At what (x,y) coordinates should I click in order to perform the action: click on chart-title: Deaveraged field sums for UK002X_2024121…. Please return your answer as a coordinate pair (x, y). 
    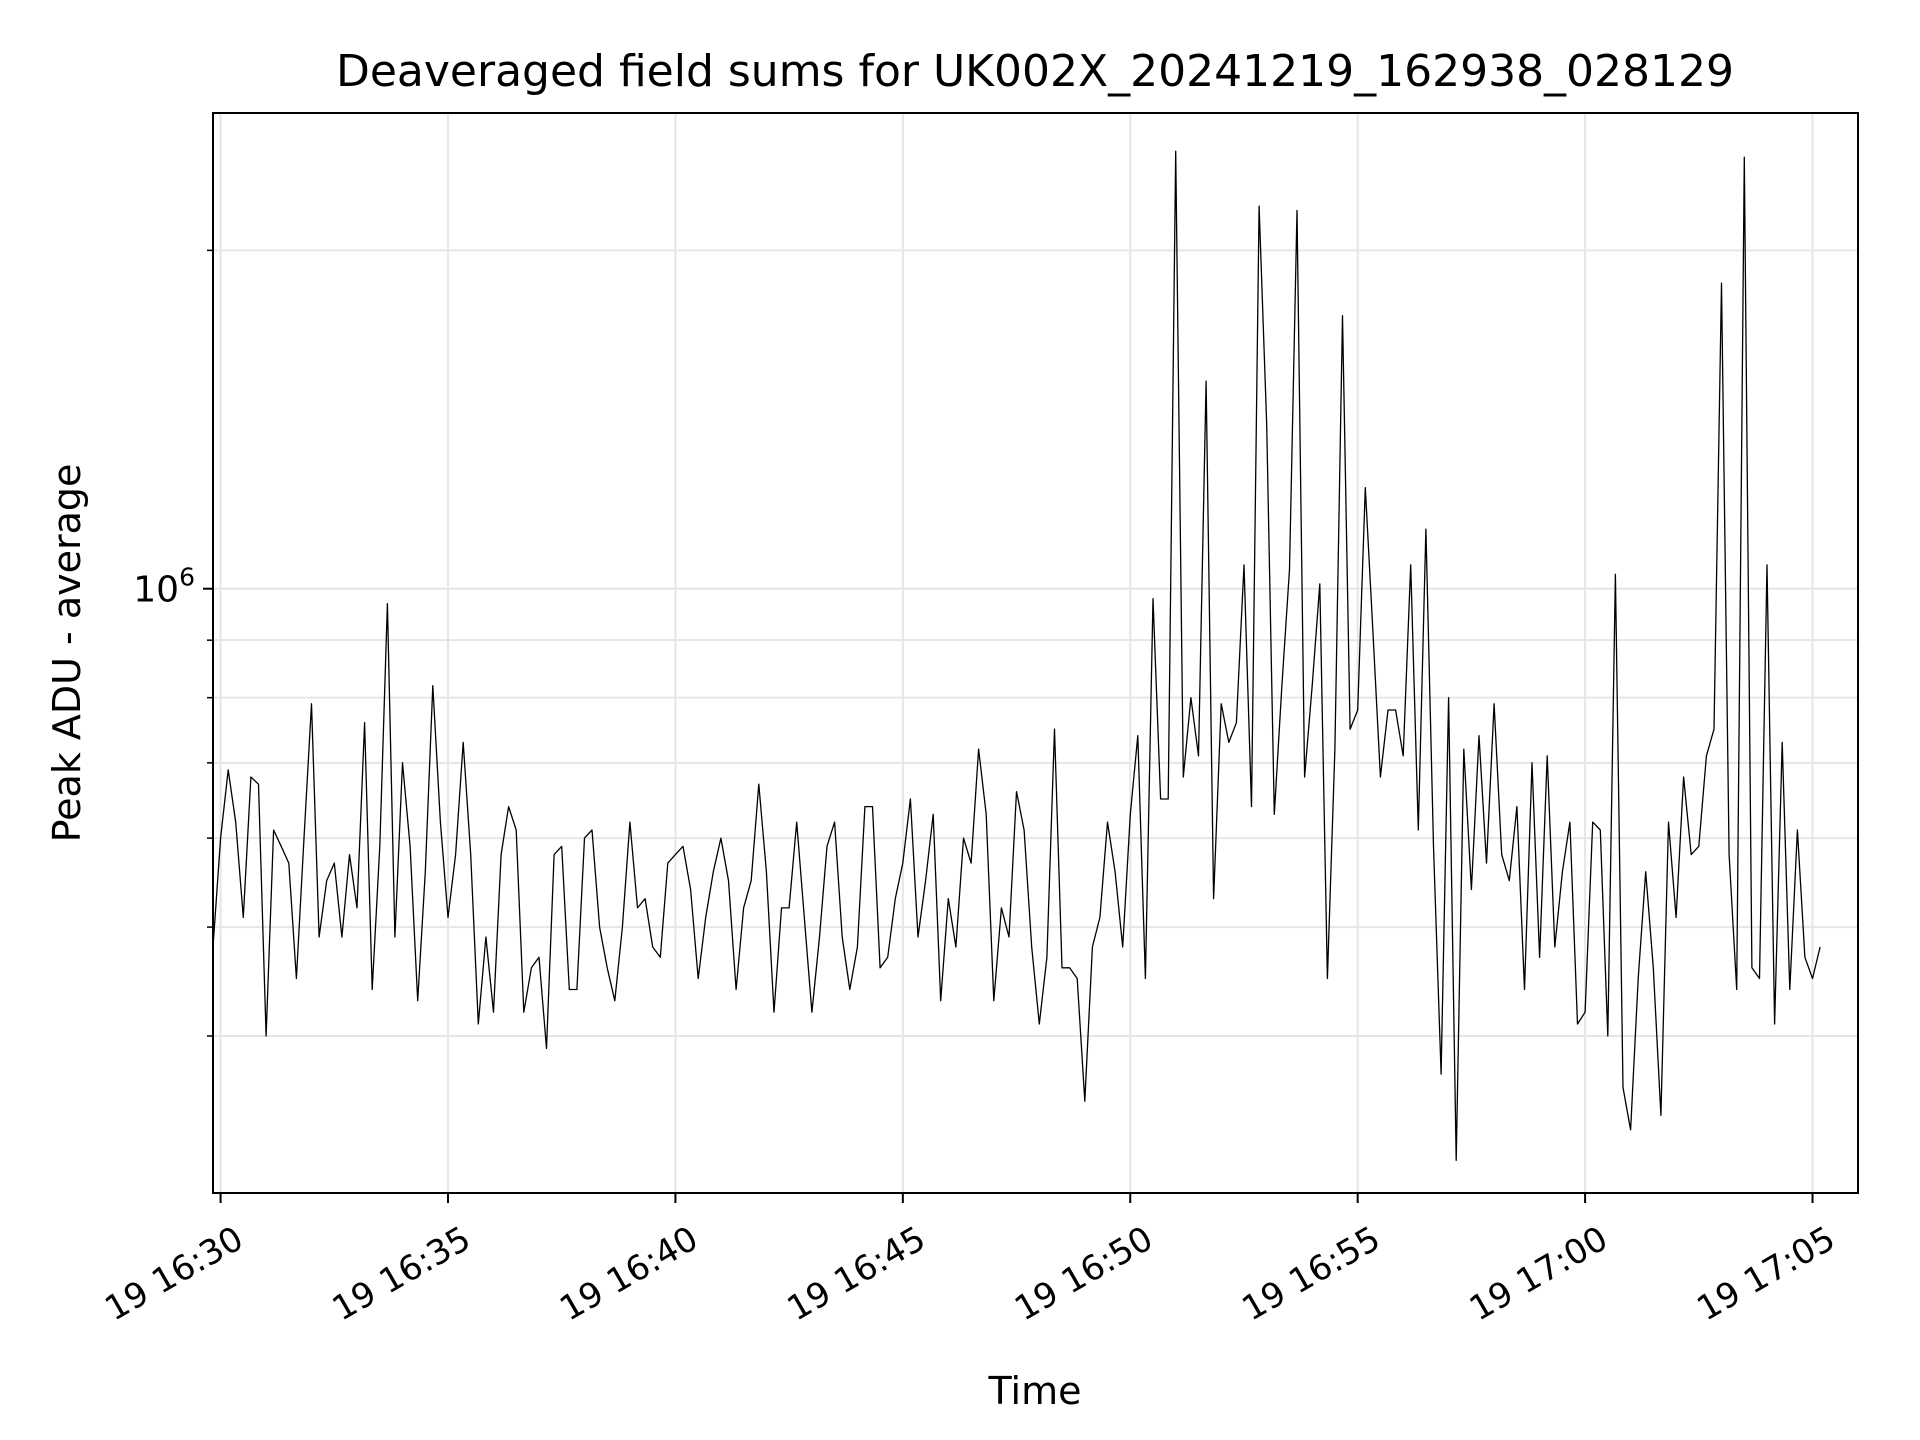
    Looking at the image, I should click on (1035, 71).